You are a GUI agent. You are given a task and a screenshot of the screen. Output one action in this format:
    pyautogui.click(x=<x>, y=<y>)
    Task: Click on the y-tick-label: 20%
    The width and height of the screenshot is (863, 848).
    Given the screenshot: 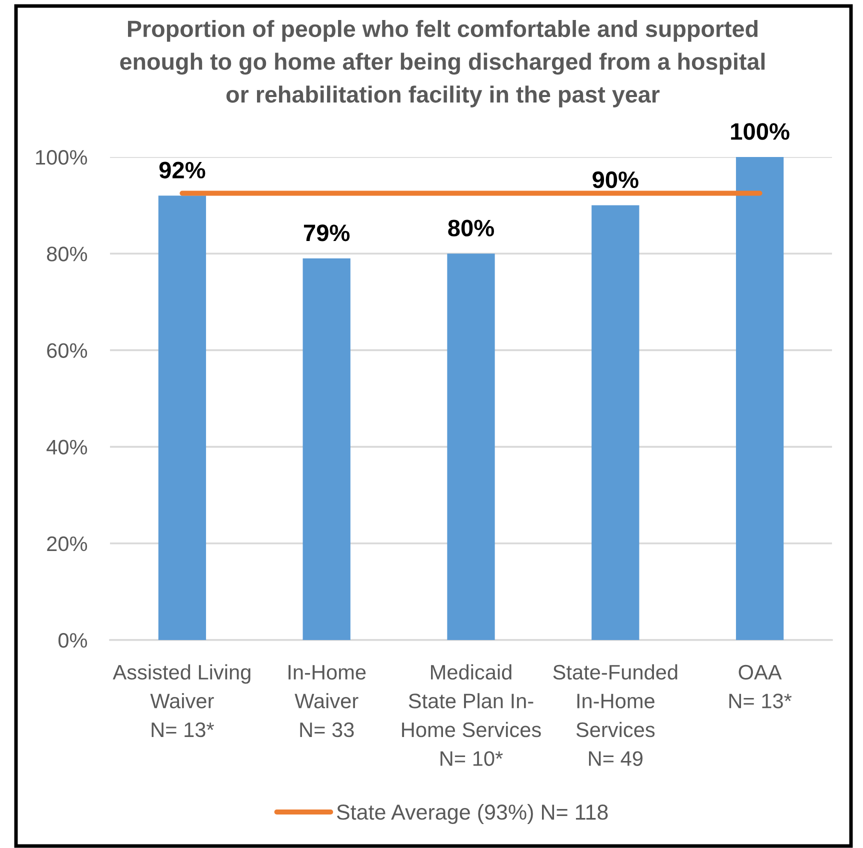 What is the action you would take?
    pyautogui.click(x=67, y=544)
    